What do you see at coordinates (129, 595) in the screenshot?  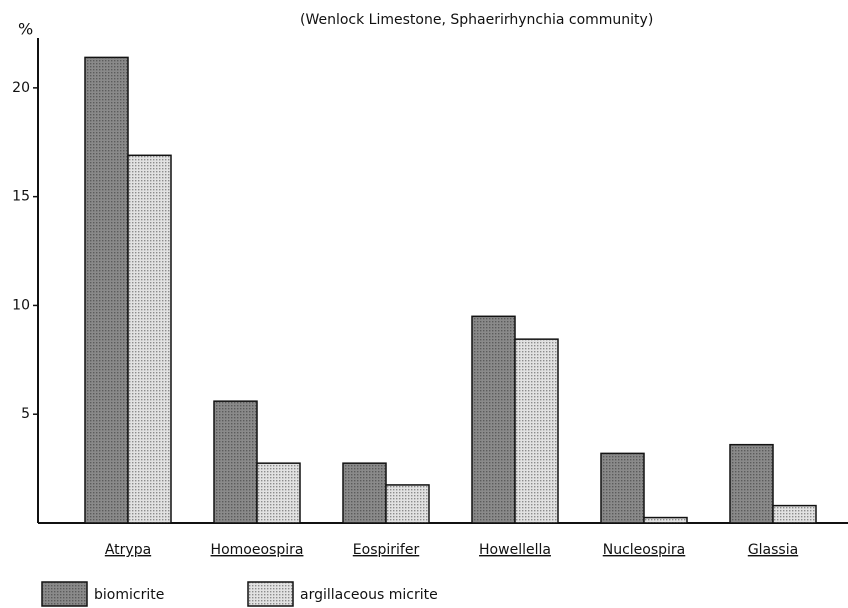 I see `legend-label: biomicrite` at bounding box center [129, 595].